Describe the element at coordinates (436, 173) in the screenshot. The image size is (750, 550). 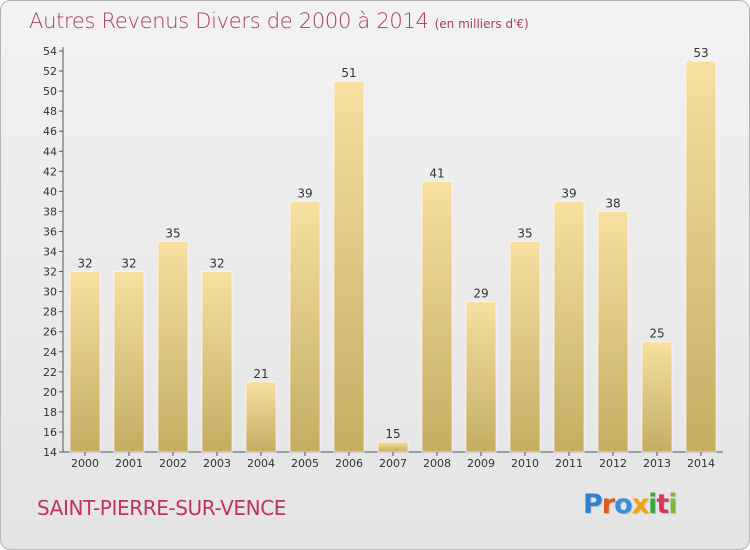
I see `bar-value-label: 41` at that location.